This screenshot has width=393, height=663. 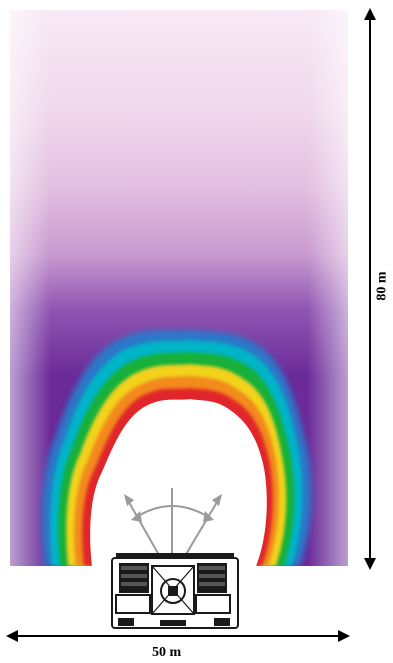 What do you see at coordinates (217, 500) in the screenshot?
I see `arrowhead-right` at bounding box center [217, 500].